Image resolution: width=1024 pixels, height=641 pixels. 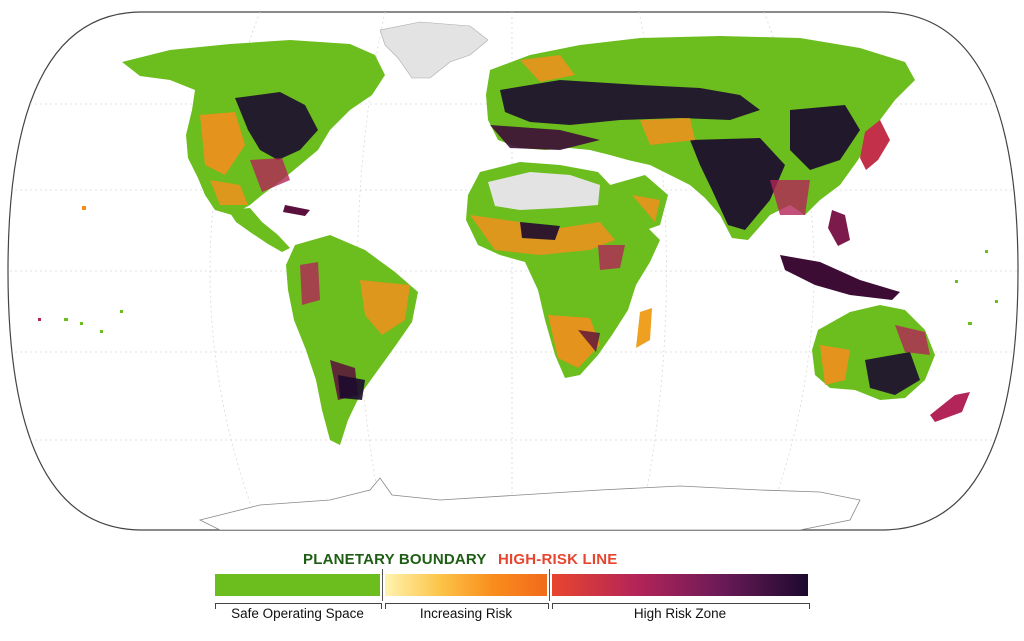 I want to click on high-risk-line-tick, so click(x=549, y=585).